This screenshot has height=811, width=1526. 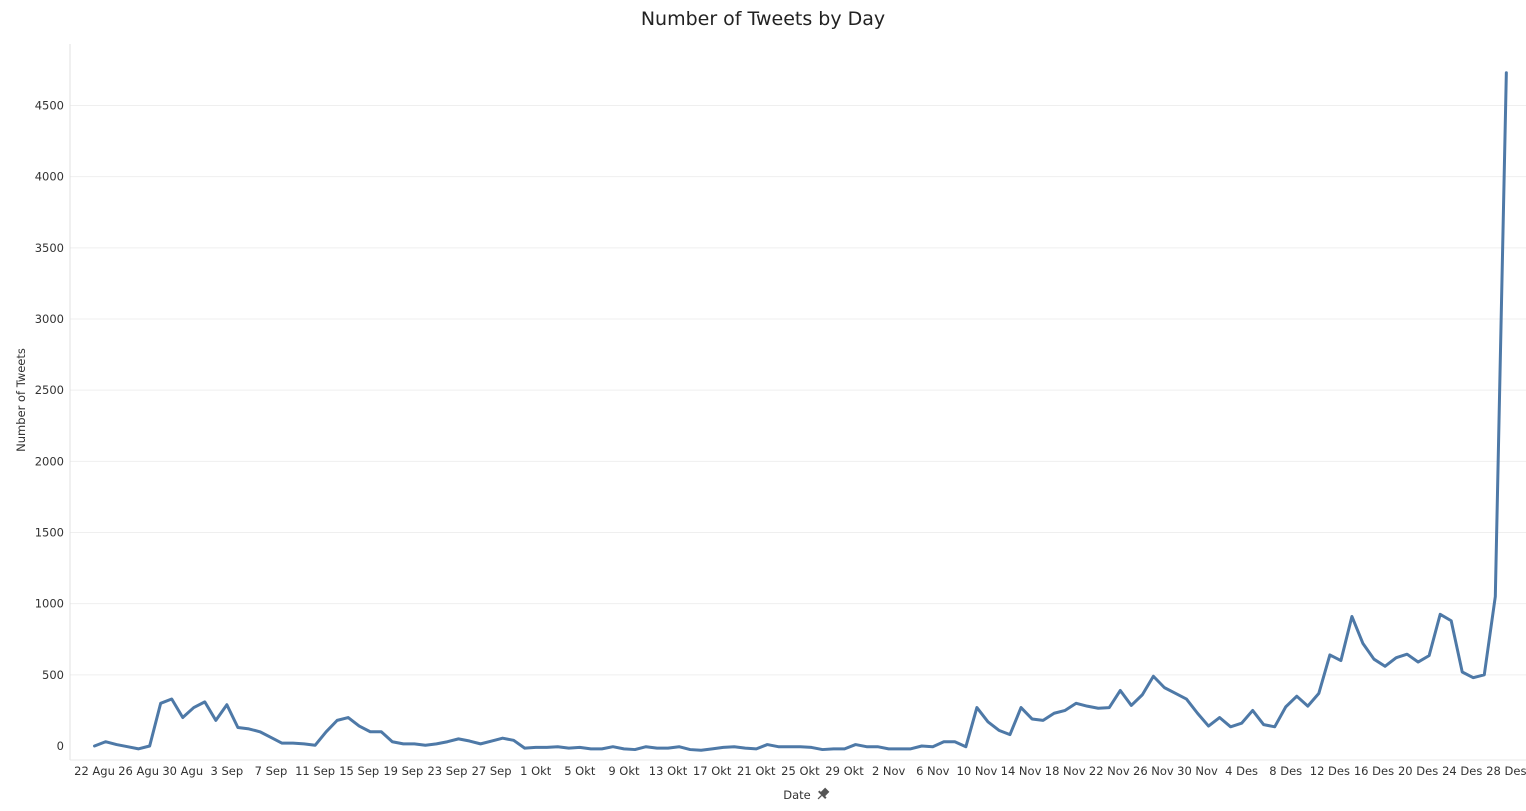 I want to click on x-tick-label: 8 Des, so click(x=1285, y=771).